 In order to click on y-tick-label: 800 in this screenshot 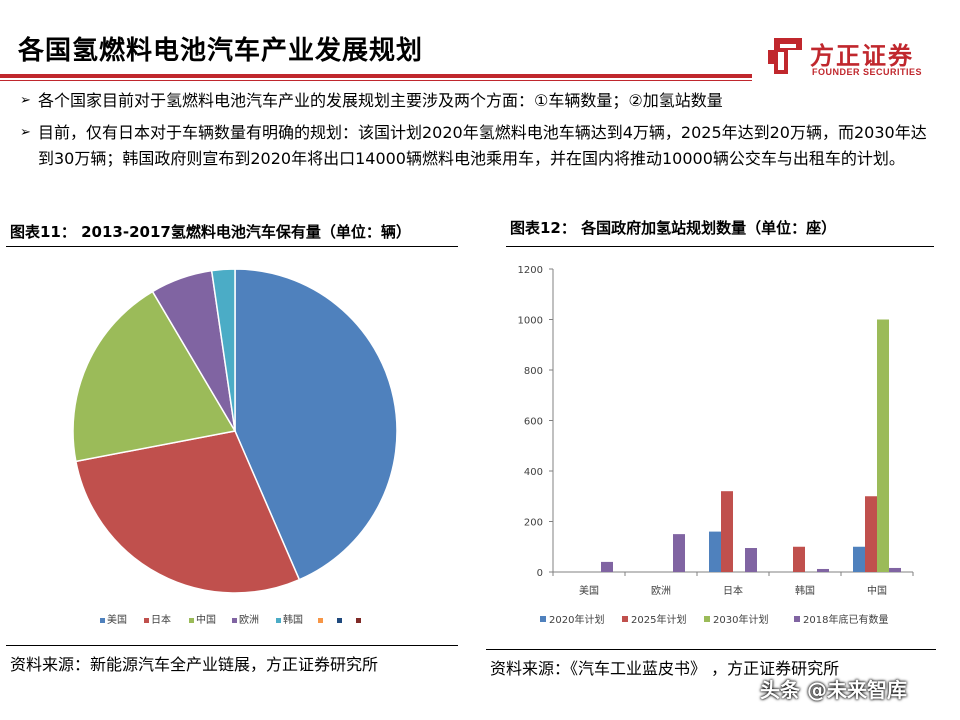, I will do `click(533, 371)`.